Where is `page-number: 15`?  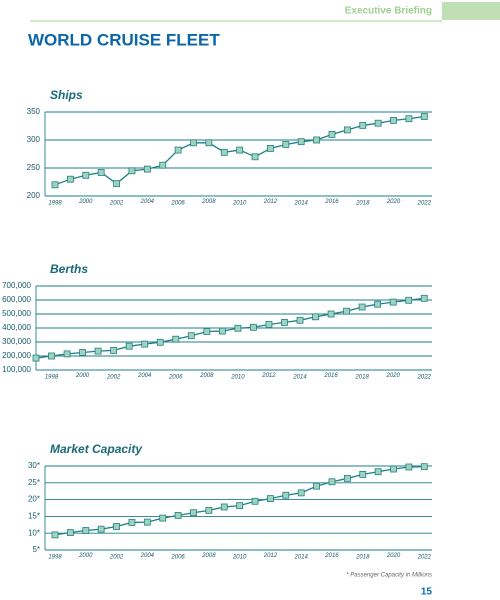
page-number: 15 is located at coordinates (427, 592).